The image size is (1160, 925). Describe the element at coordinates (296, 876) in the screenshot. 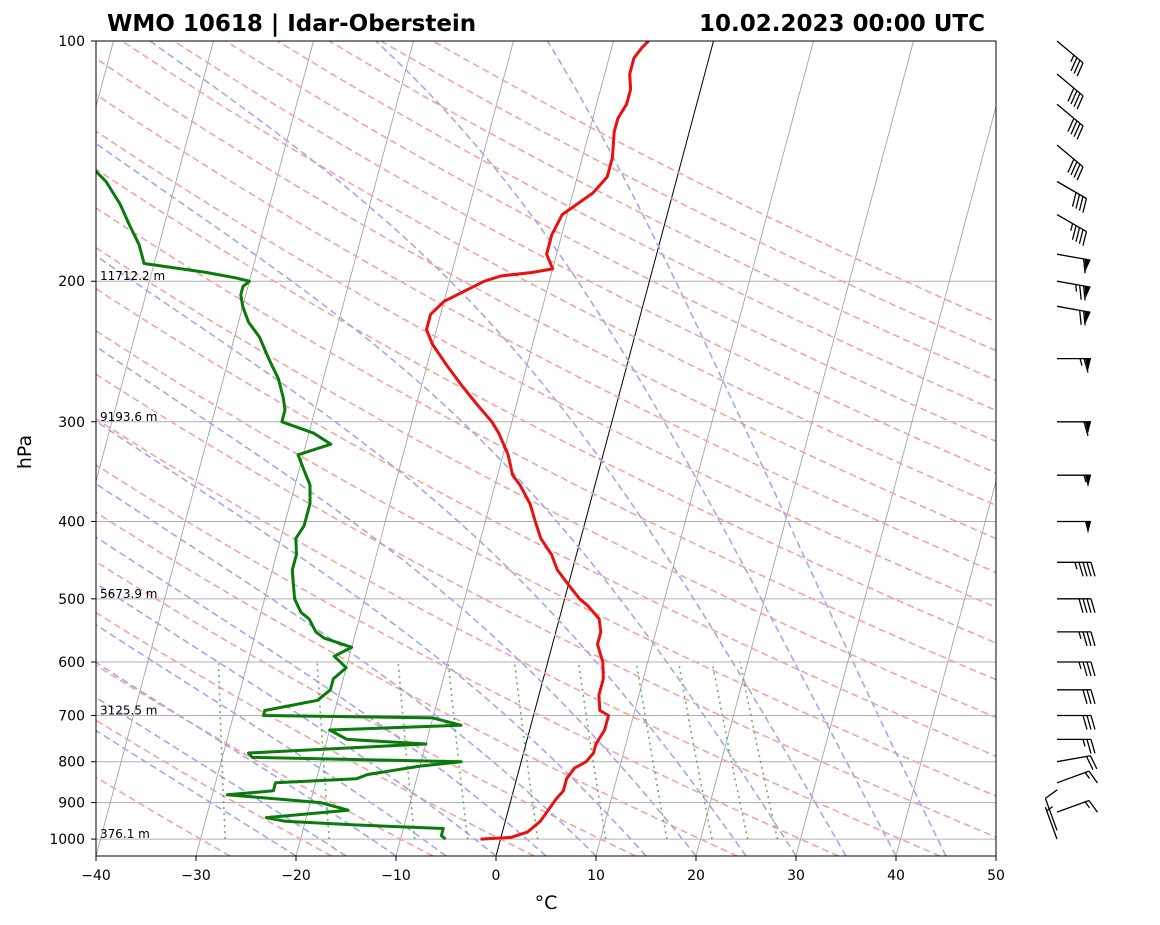

I see `x-tick-label: −20` at that location.